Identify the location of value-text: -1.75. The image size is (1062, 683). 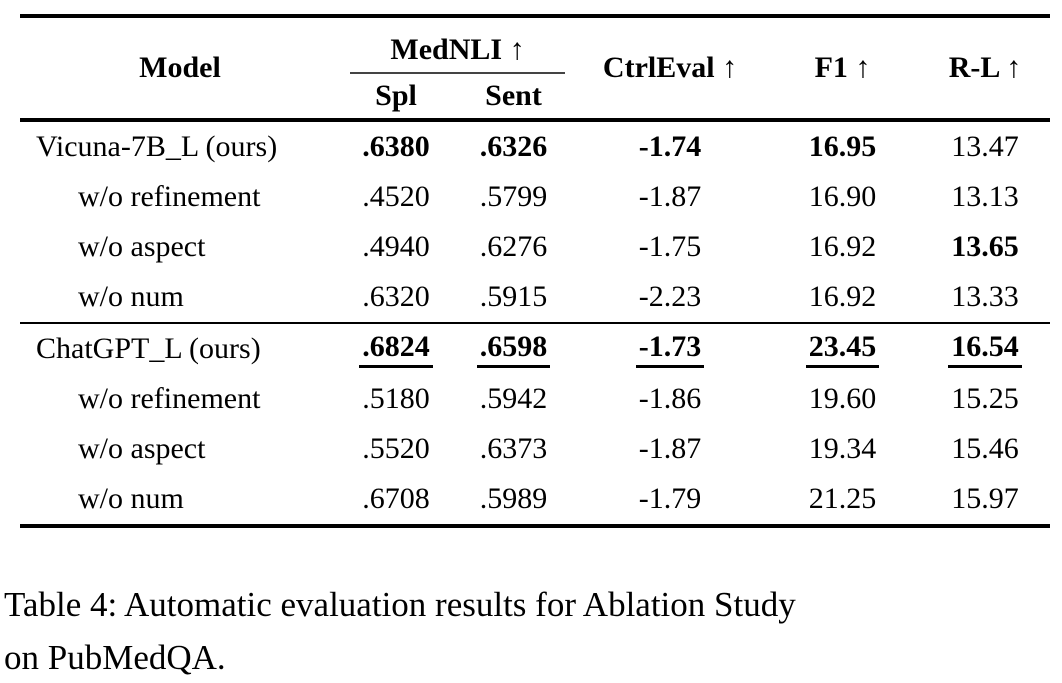
(670, 246).